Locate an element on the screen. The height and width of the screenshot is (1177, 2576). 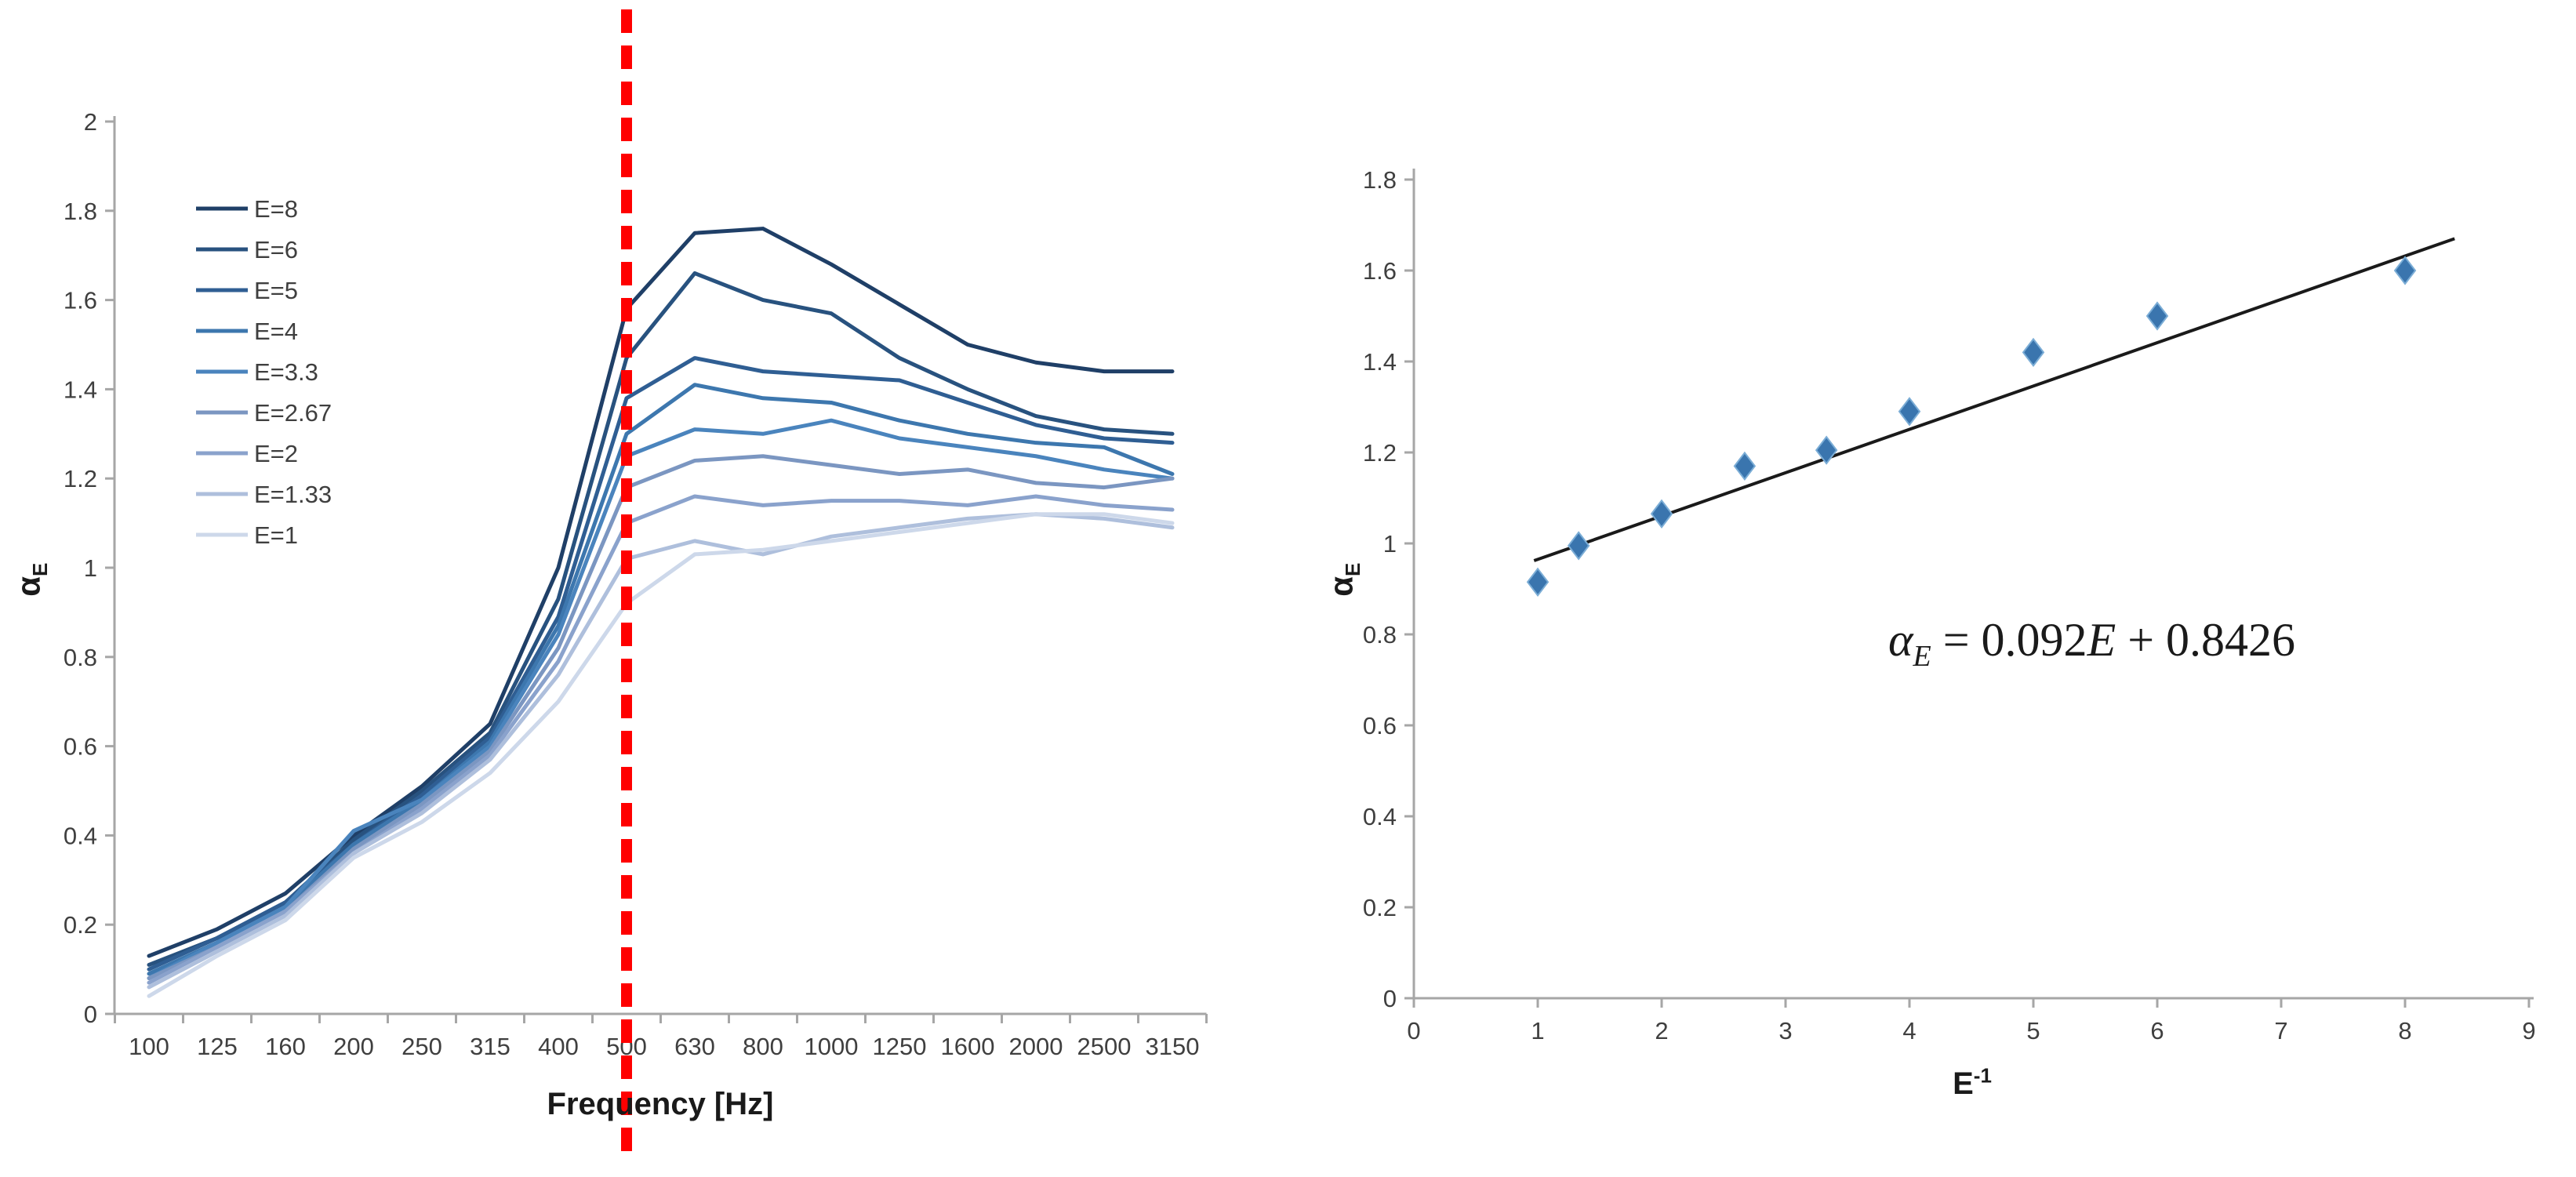
x-tick-label: 2000 is located at coordinates (1036, 1046).